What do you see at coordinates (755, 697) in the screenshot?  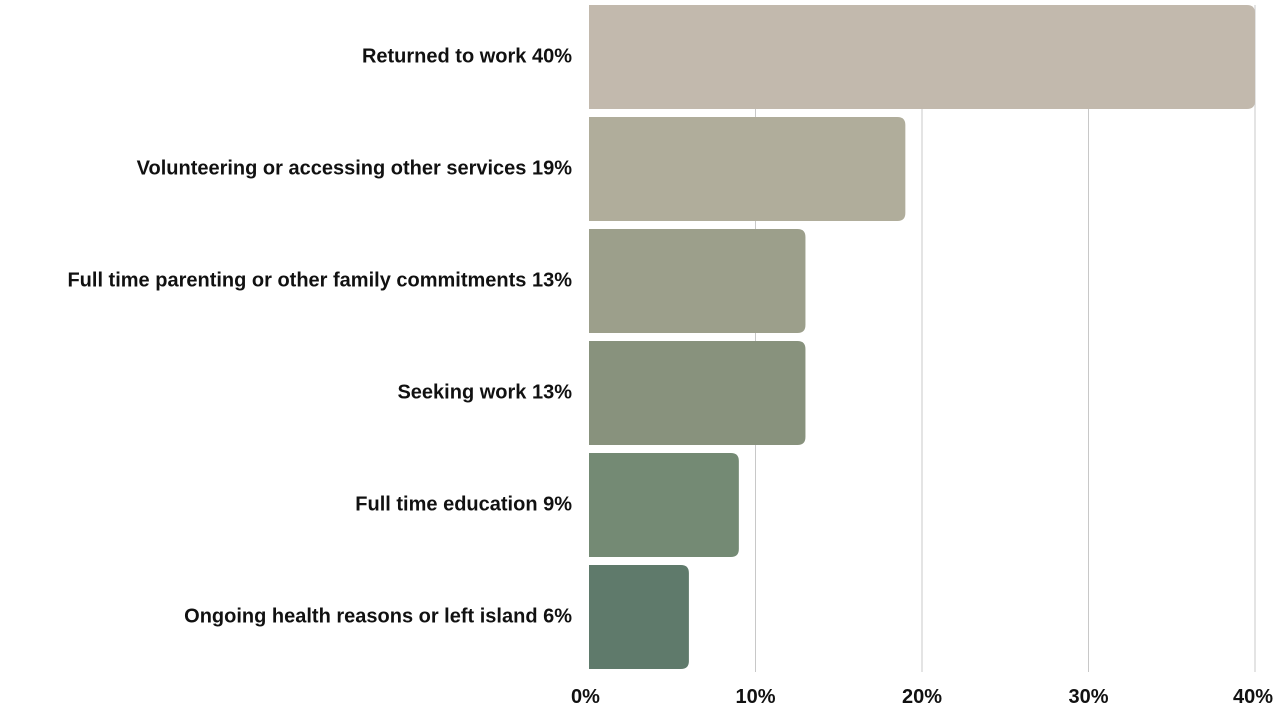 I see `x-tick-label-10: 10%` at bounding box center [755, 697].